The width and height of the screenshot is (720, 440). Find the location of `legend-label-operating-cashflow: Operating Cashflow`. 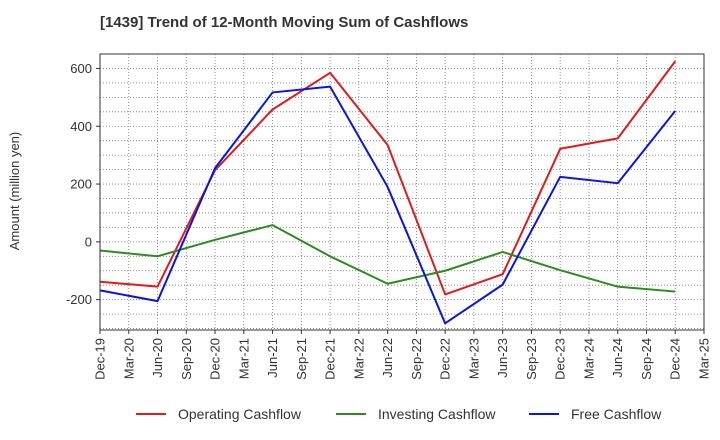

legend-label-operating-cashflow: Operating Cashflow is located at coordinates (240, 414).